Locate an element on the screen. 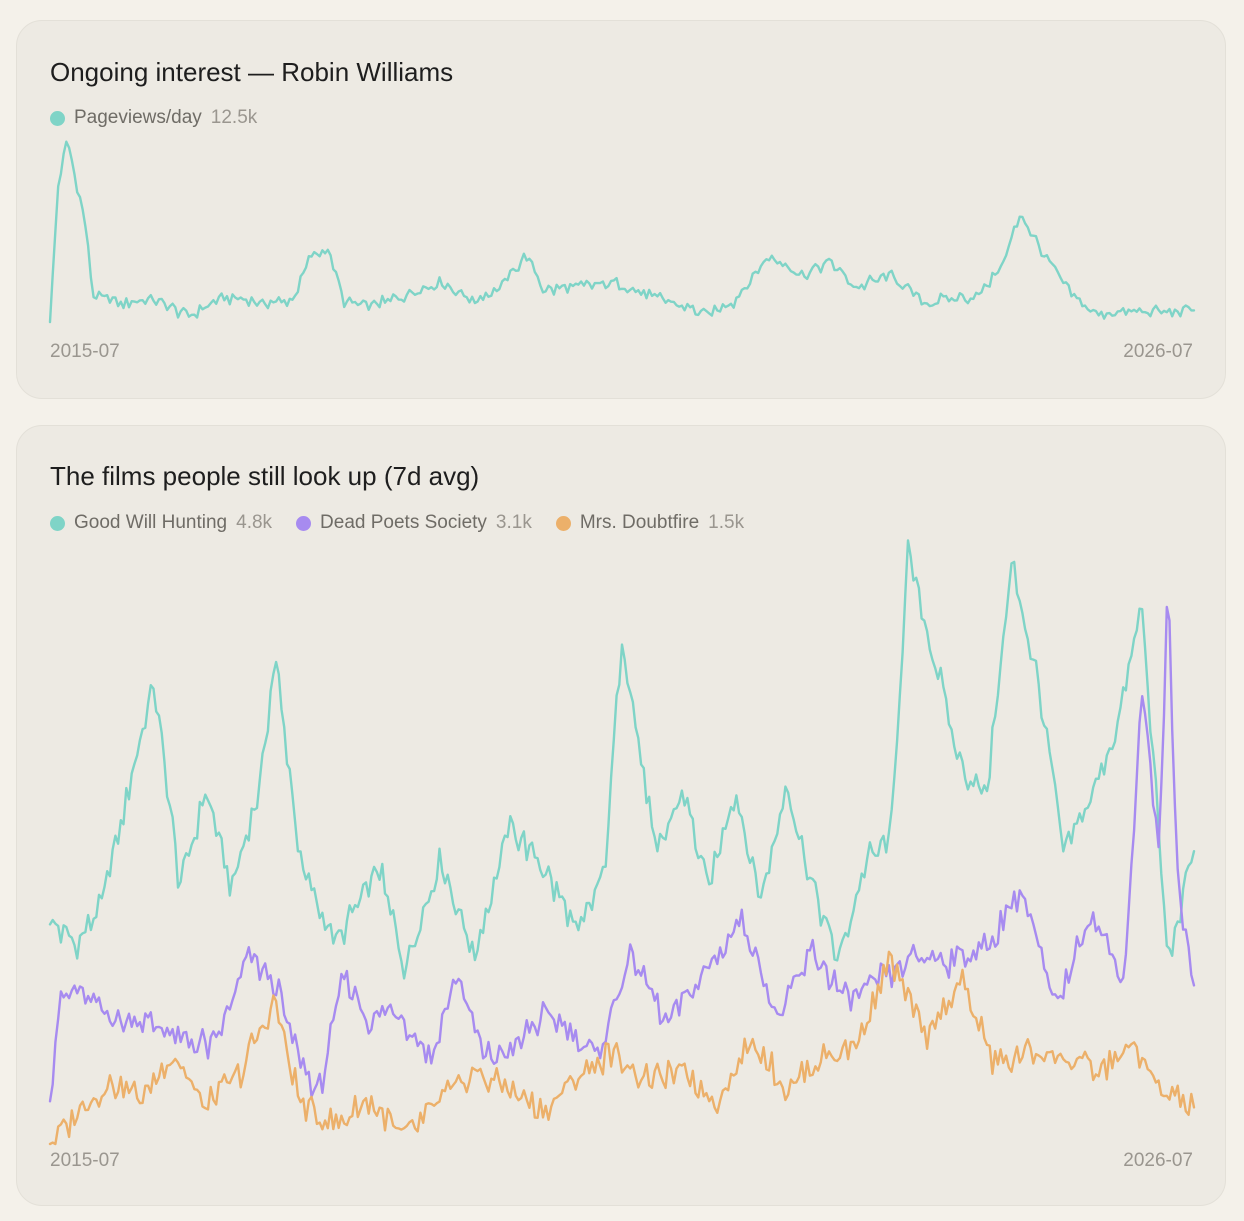 Image resolution: width=1244 pixels, height=1221 pixels. legend-label: Good Will Hunting is located at coordinates (151, 522).